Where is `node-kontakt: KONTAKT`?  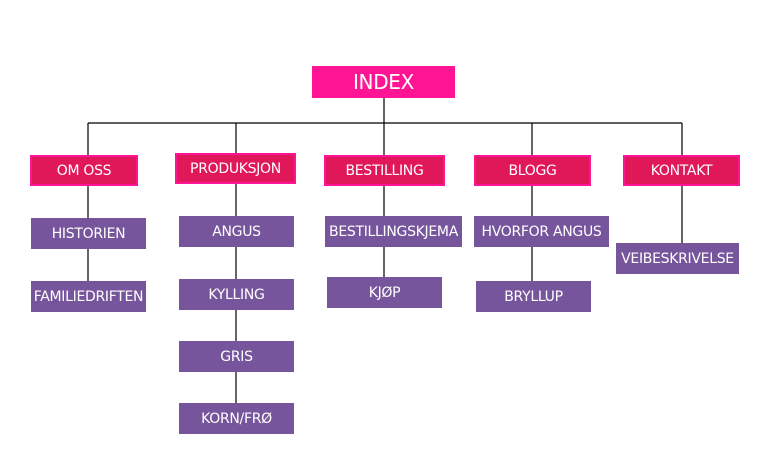
node-kontakt: KONTAKT is located at coordinates (681, 170).